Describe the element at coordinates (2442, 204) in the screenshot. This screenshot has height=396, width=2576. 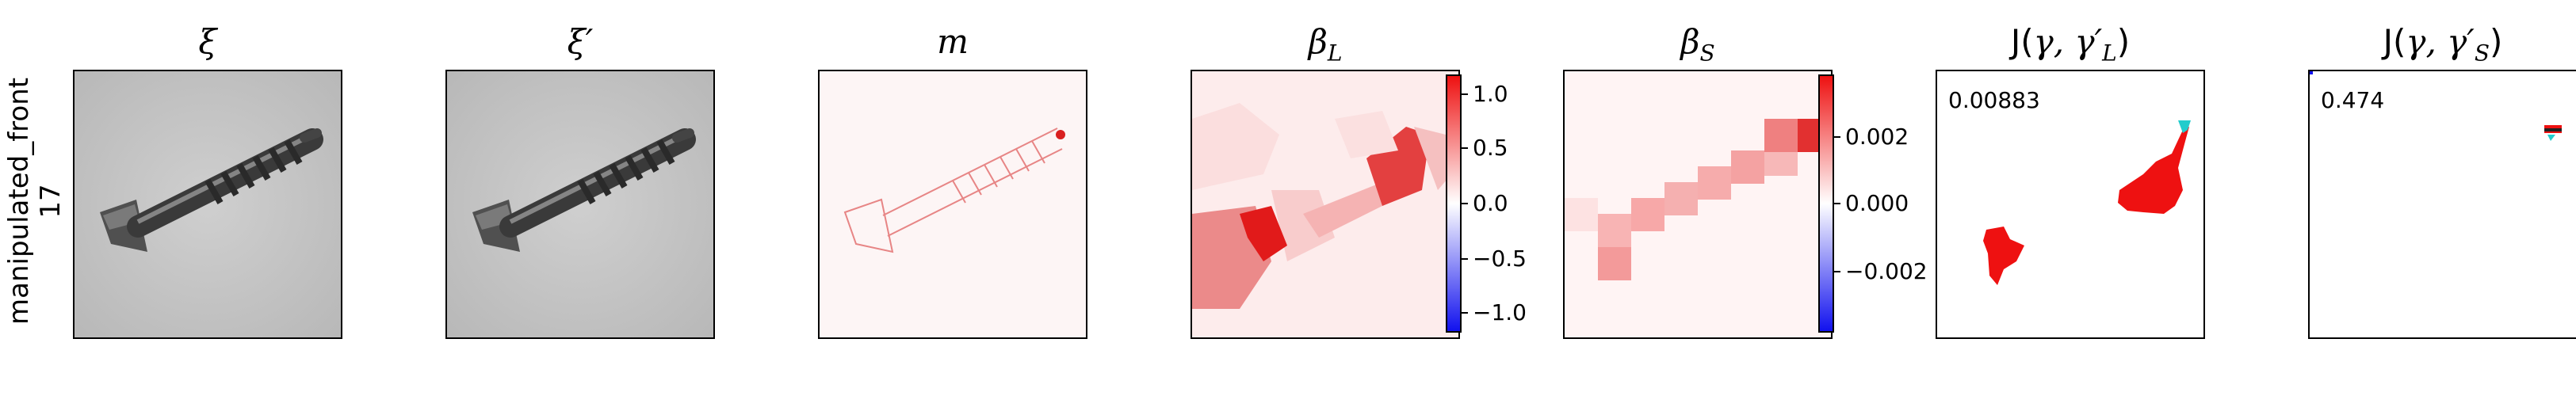
I see `panel-J-S-mask: 0.474` at that location.